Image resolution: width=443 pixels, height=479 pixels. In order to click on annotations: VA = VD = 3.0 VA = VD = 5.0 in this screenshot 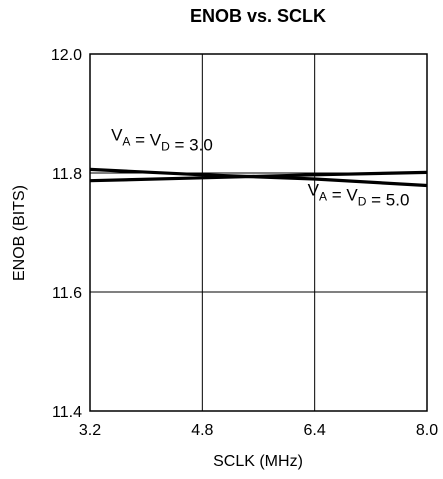, I will do `click(260, 167)`.